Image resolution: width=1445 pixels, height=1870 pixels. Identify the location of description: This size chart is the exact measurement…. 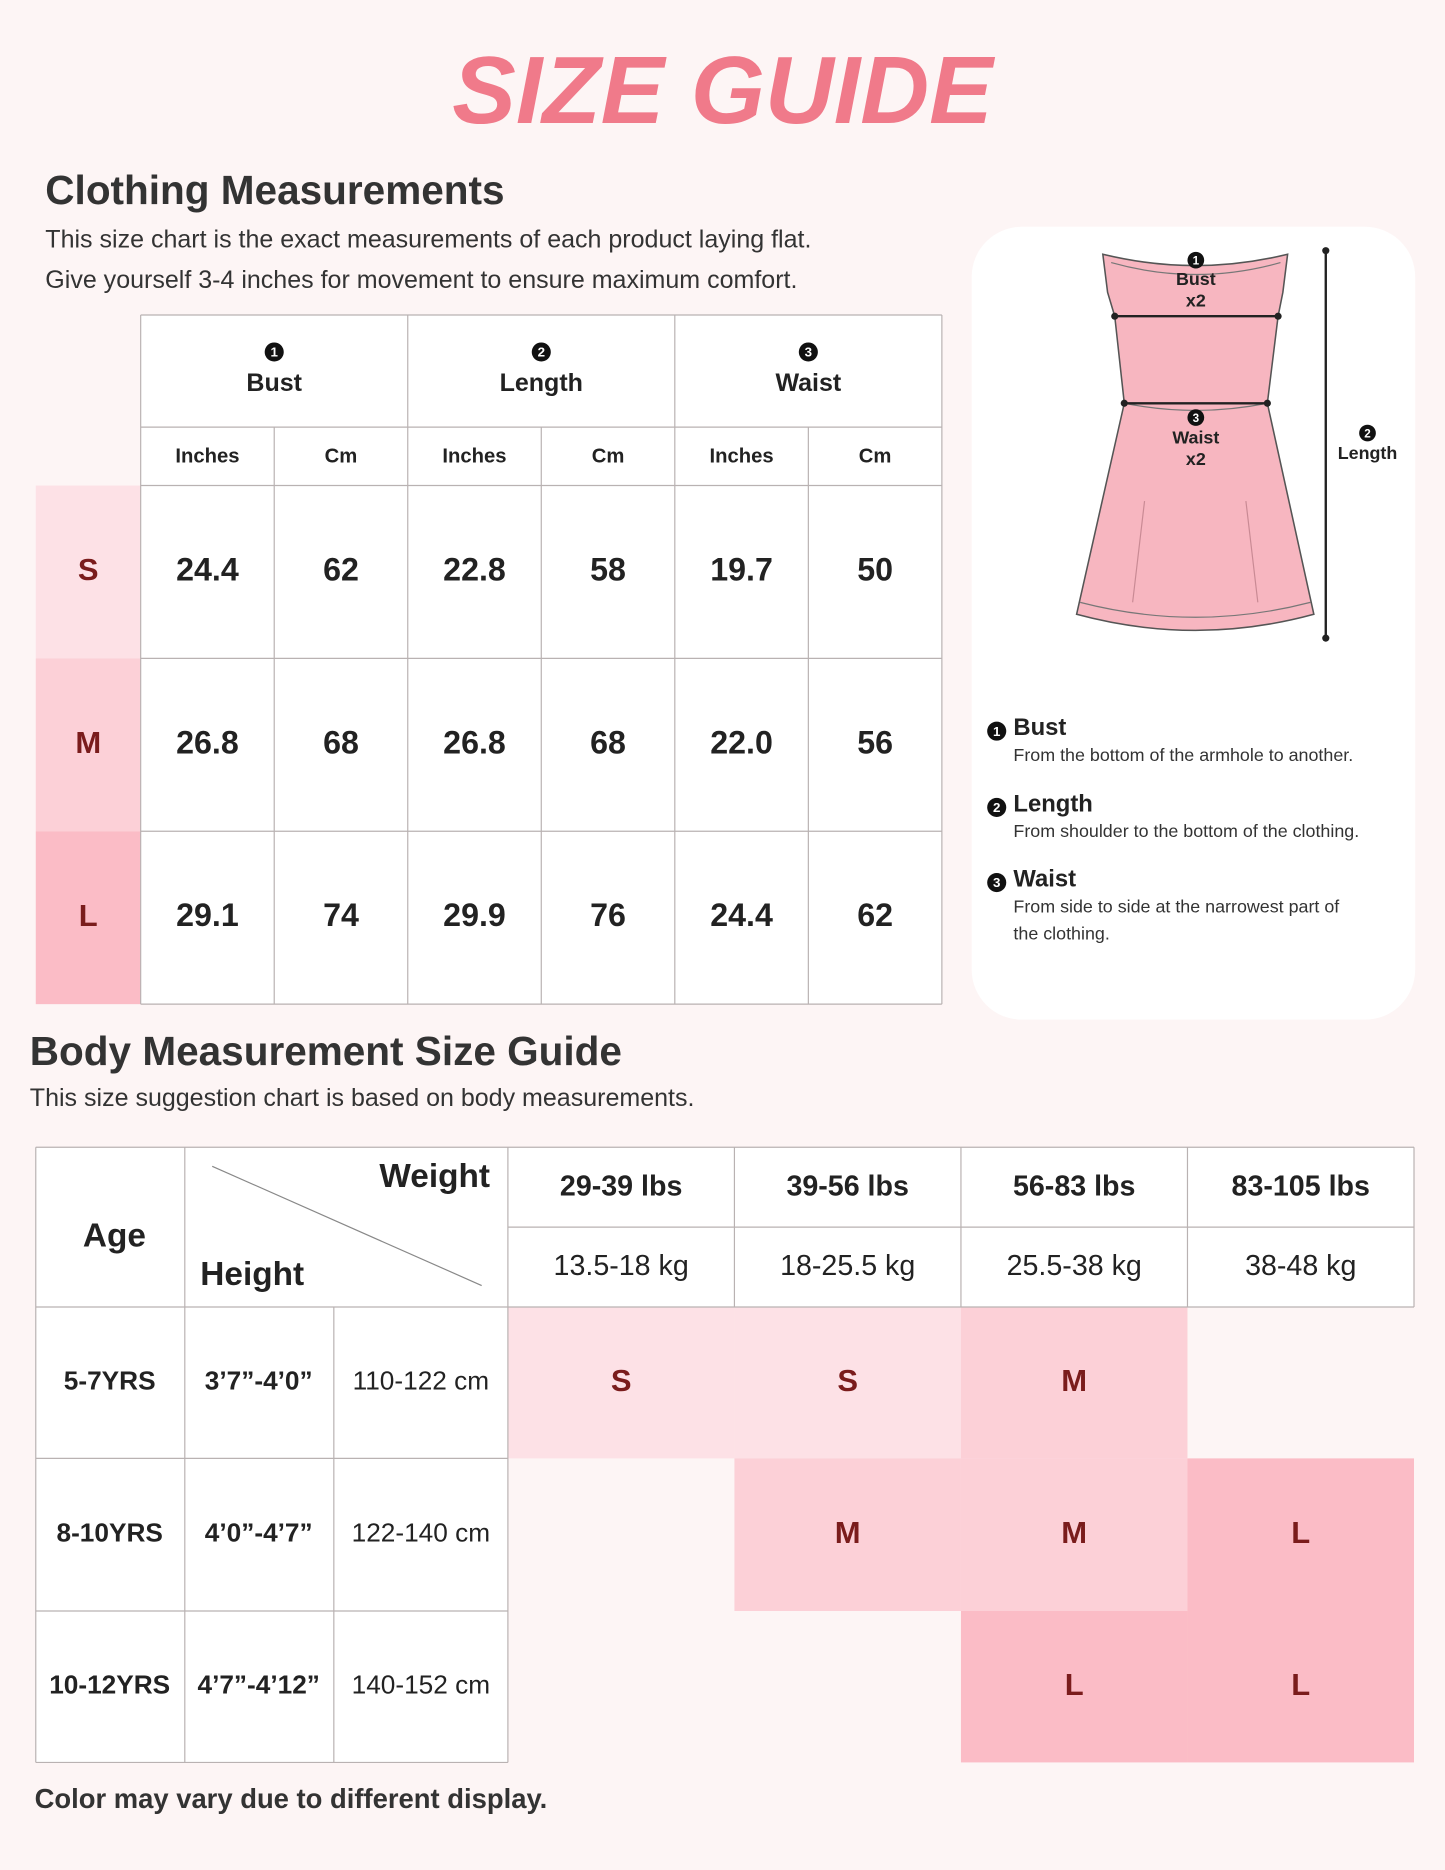
(428, 240).